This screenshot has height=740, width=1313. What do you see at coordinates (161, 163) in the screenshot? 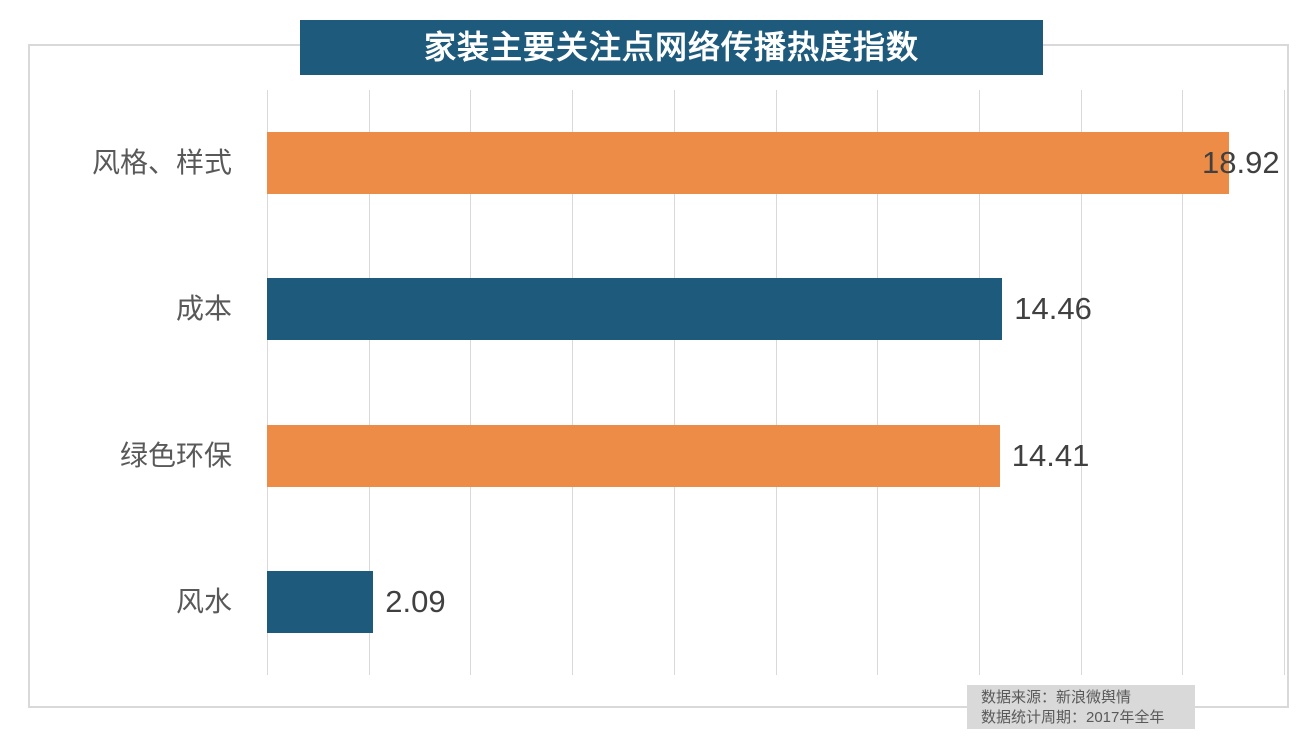
I see `category-label-1: 风格、样式` at bounding box center [161, 163].